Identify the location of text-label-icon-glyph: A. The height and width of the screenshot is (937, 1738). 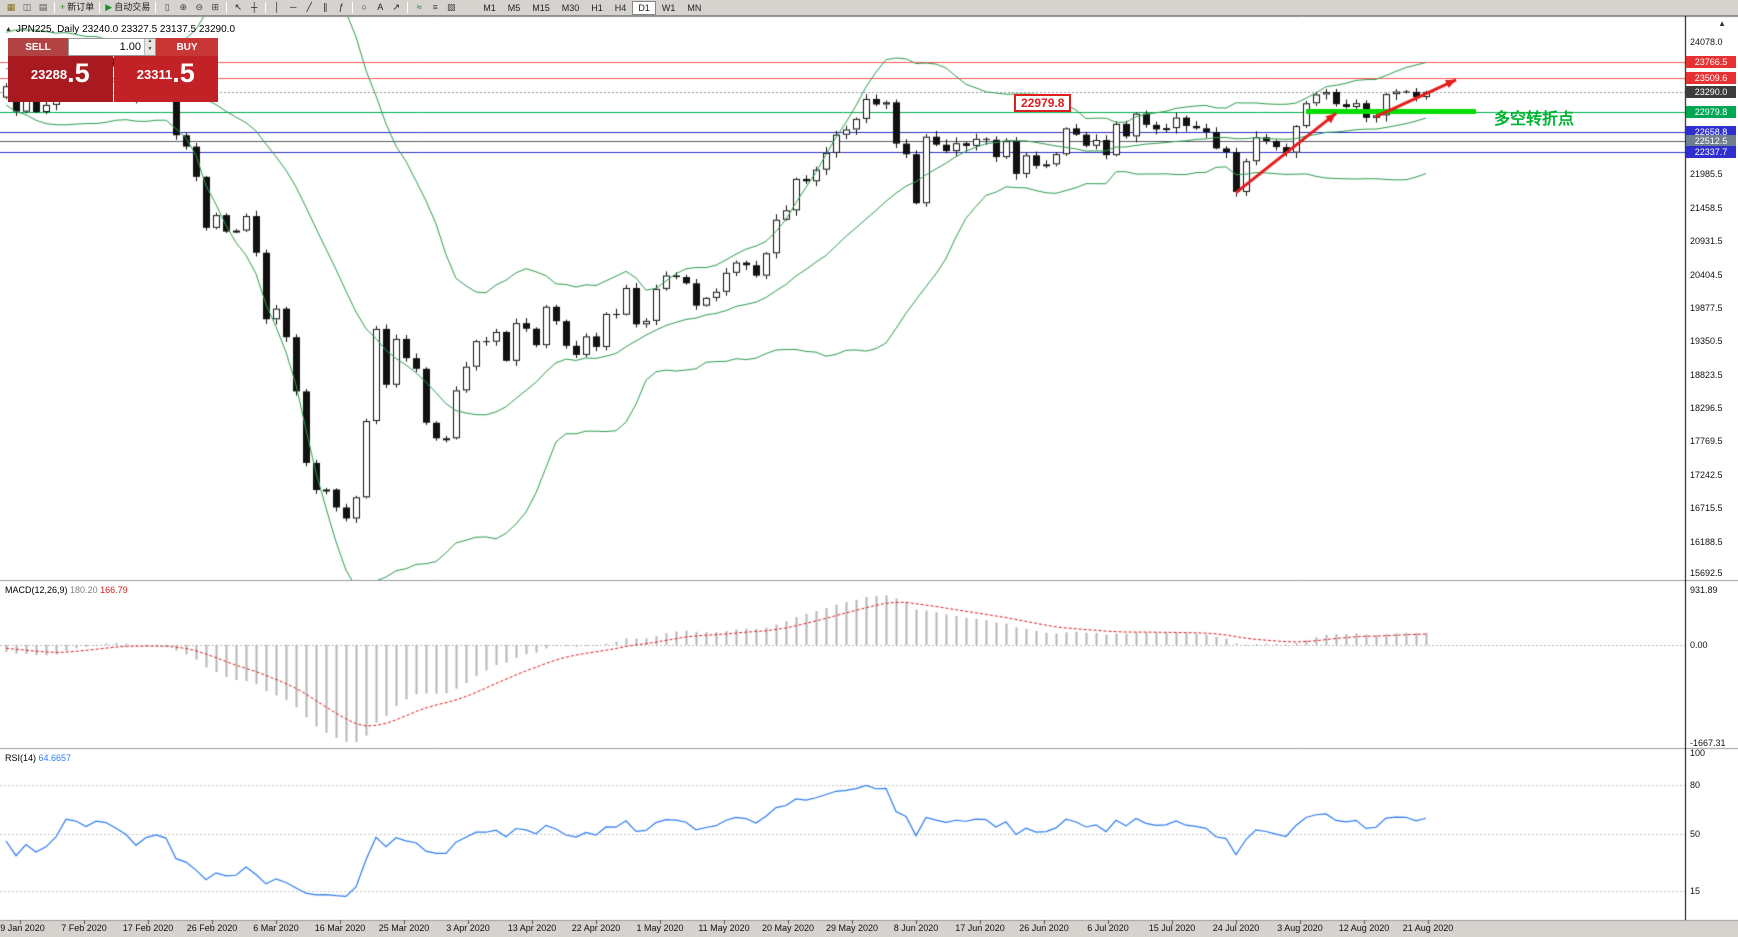
(380, 7).